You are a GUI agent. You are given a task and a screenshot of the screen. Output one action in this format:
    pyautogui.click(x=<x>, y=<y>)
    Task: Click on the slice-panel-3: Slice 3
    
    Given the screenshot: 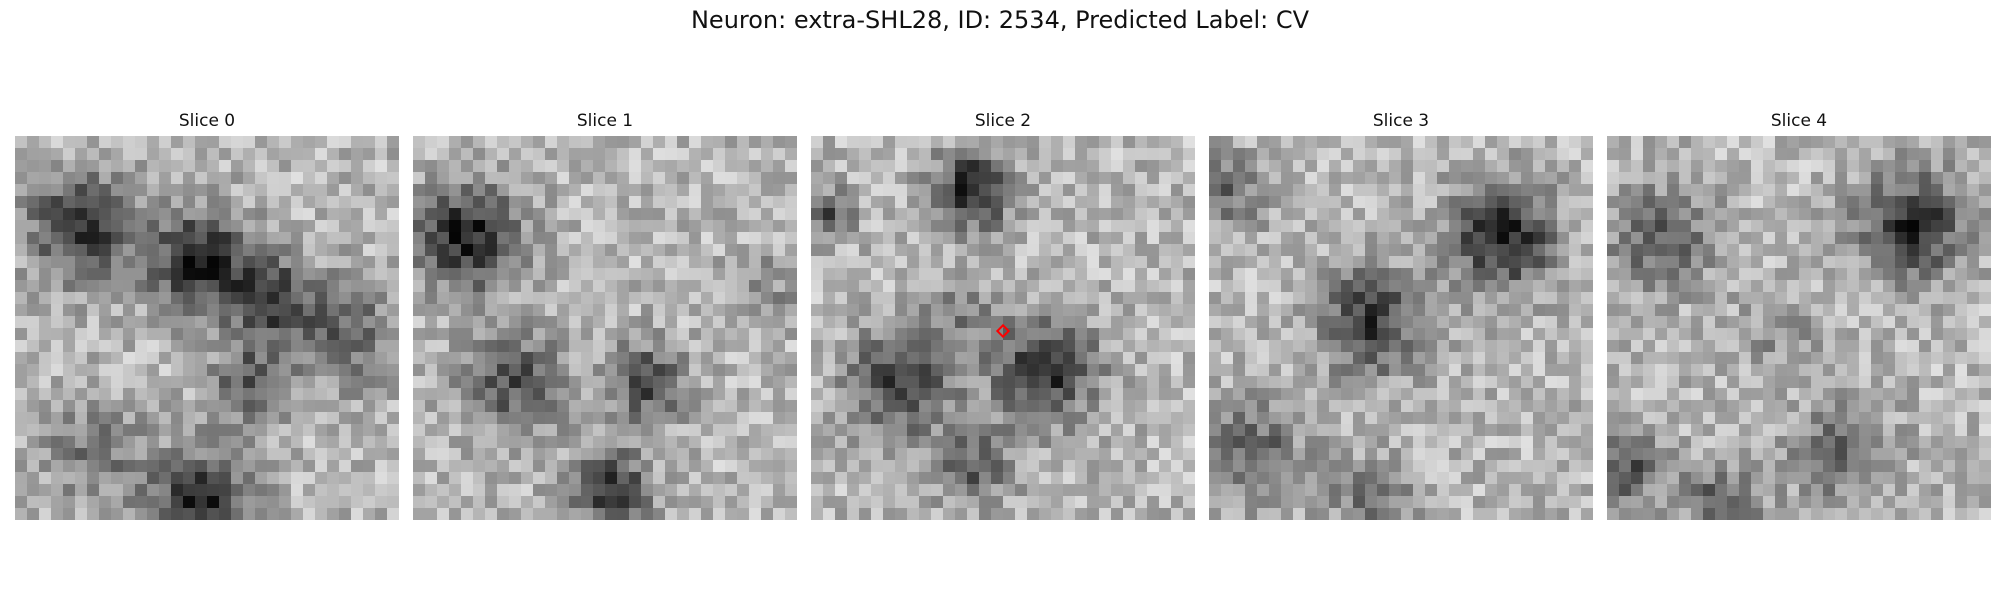 What is the action you would take?
    pyautogui.click(x=1401, y=313)
    